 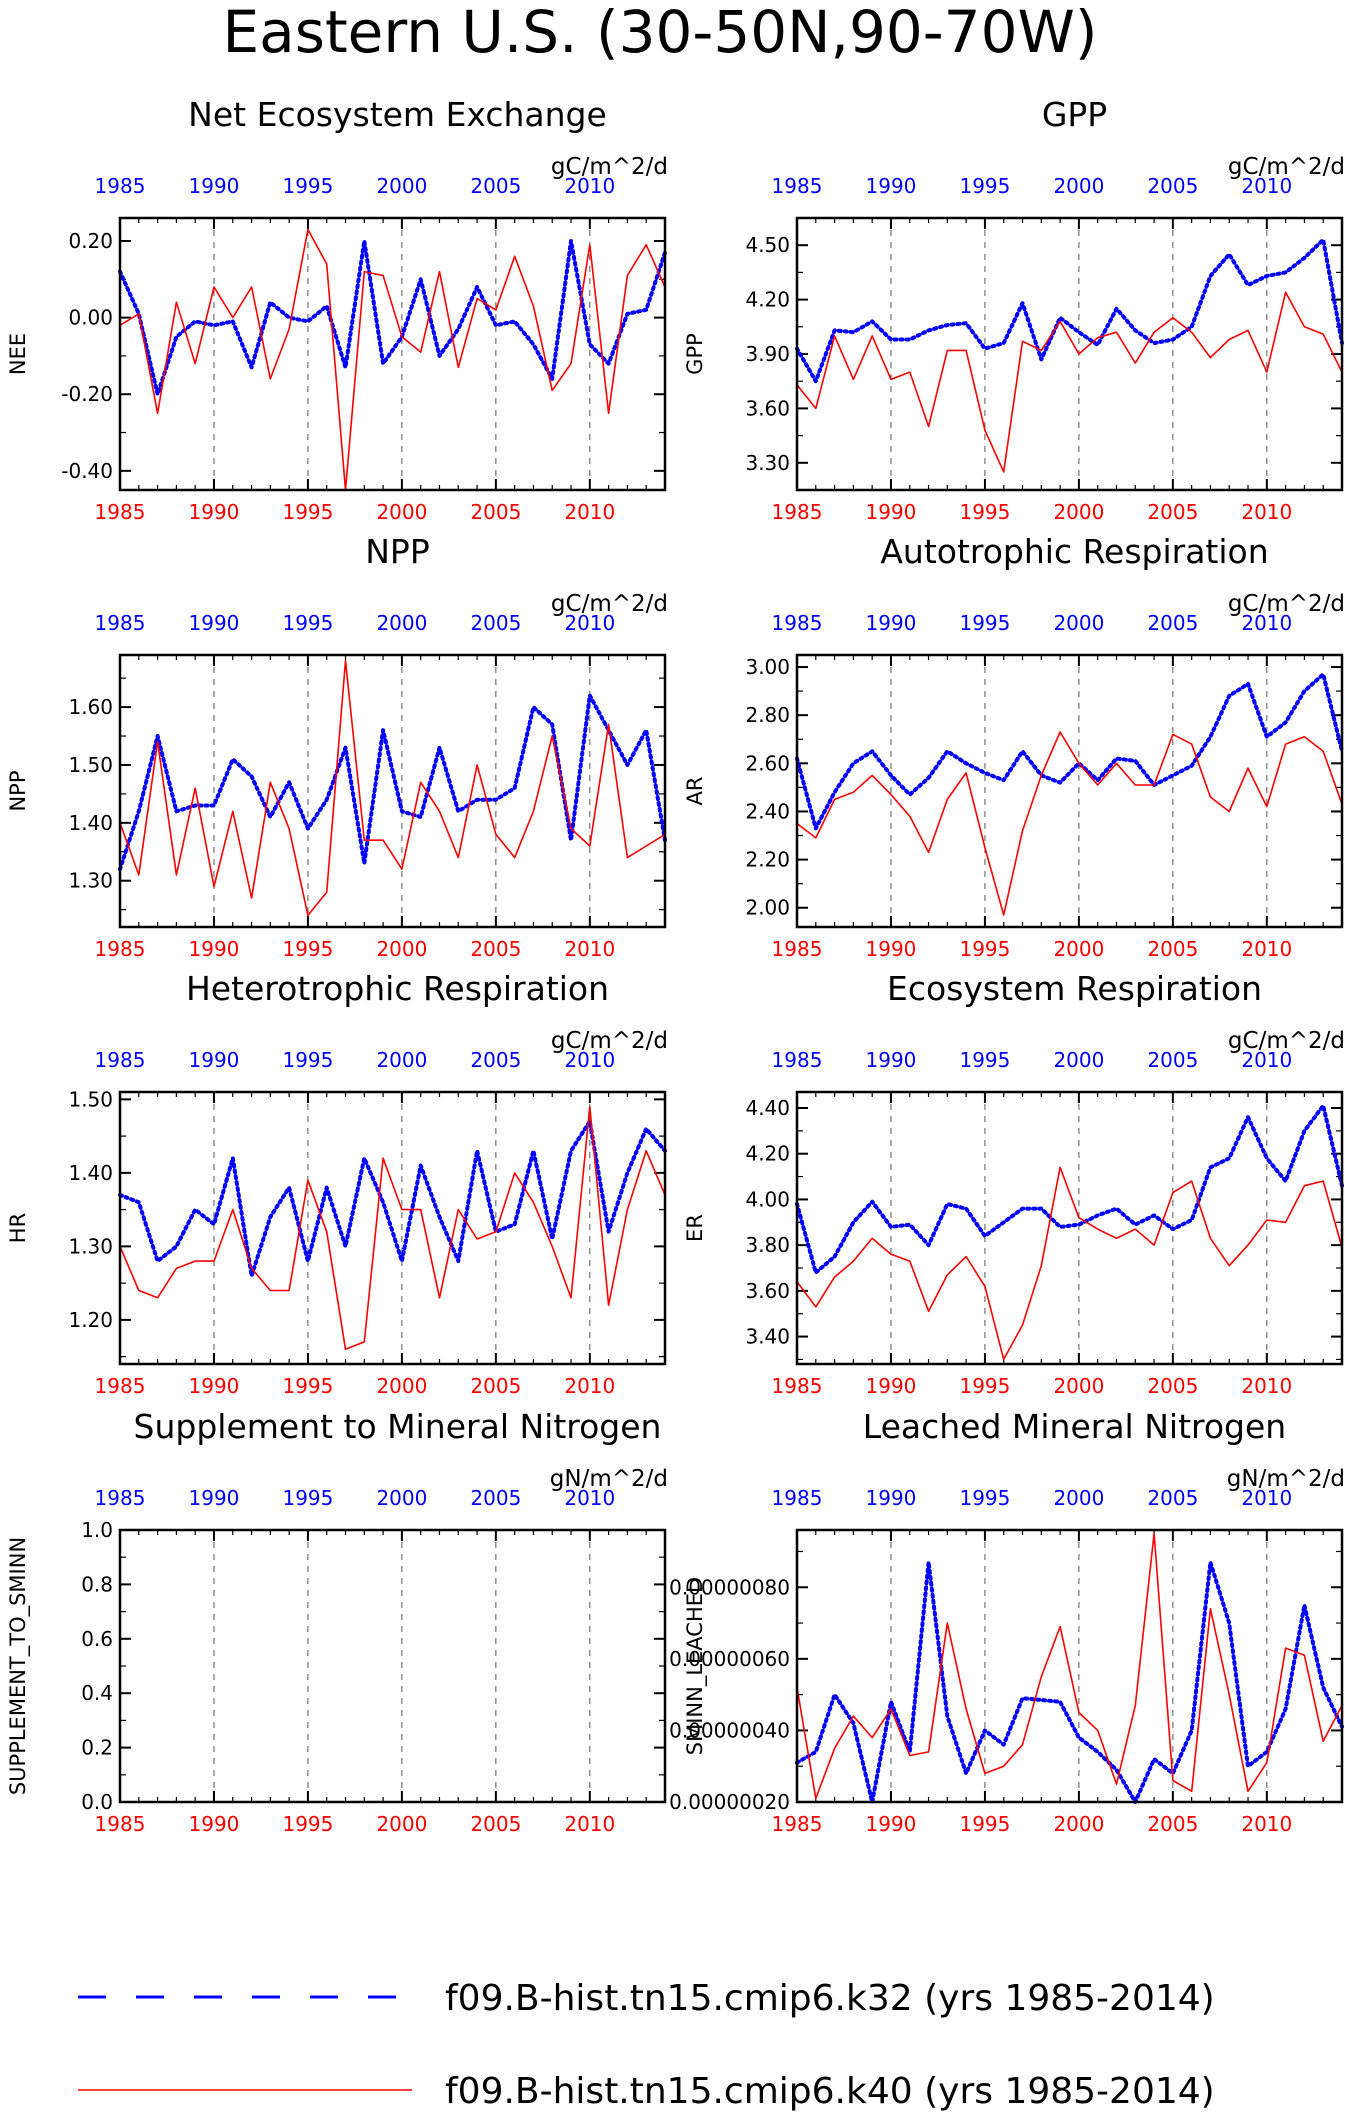 I want to click on y-tick-label: 1.60, so click(x=90, y=707).